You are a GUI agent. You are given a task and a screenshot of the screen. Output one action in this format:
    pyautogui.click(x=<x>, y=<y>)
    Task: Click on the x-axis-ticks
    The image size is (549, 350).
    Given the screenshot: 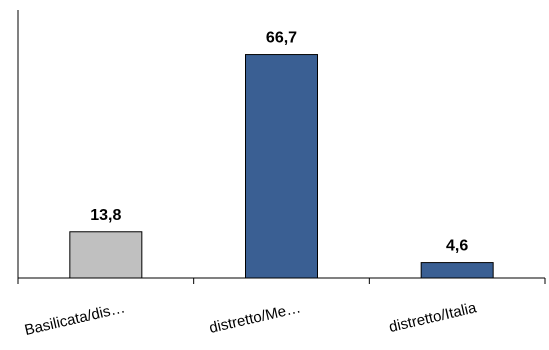 What is the action you would take?
    pyautogui.click(x=281, y=281)
    